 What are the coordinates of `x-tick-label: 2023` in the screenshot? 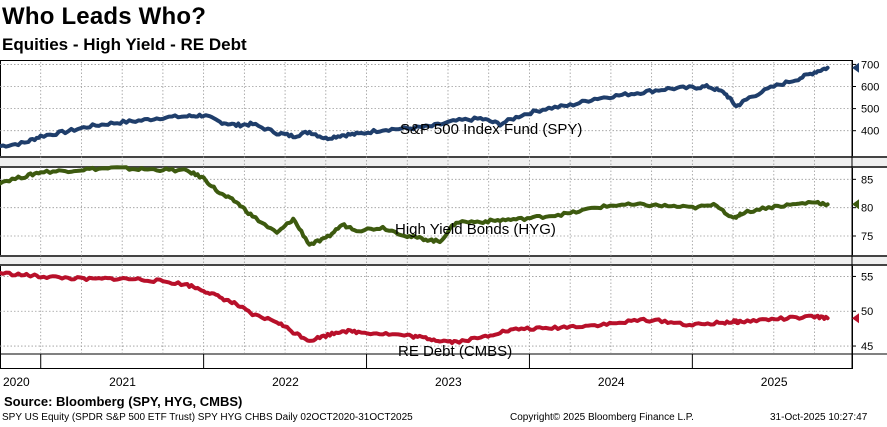 It's located at (448, 382).